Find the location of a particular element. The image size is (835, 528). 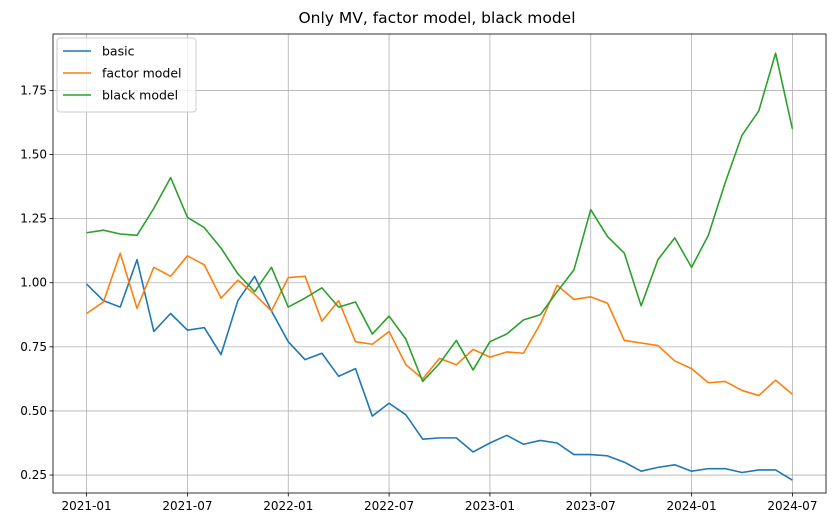

y-tick-label: 1.50 is located at coordinates (33, 155).